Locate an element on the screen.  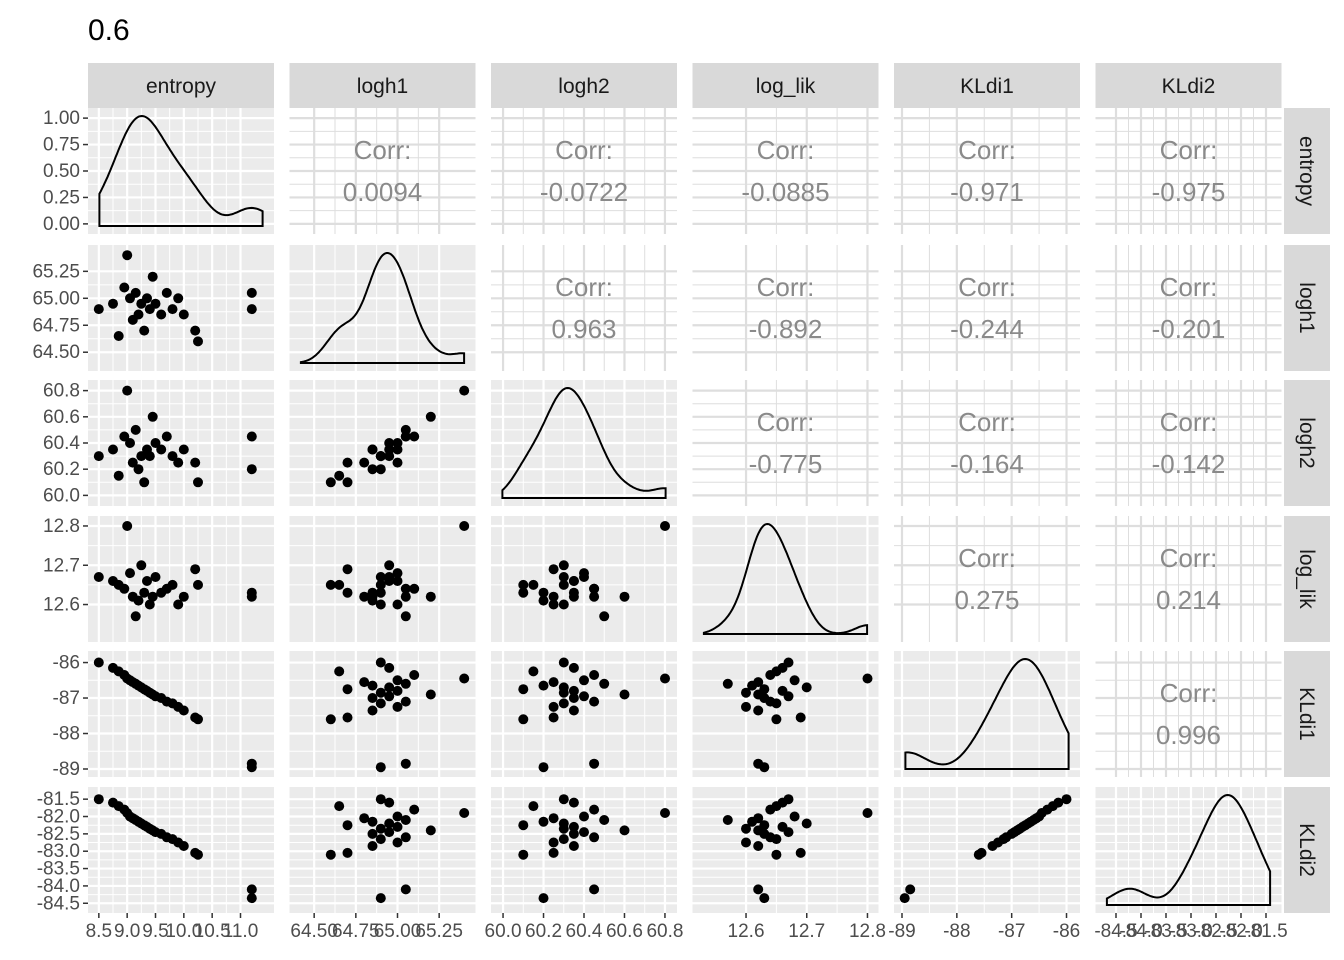
x-tick-label: 60.6 is located at coordinates (624, 931).